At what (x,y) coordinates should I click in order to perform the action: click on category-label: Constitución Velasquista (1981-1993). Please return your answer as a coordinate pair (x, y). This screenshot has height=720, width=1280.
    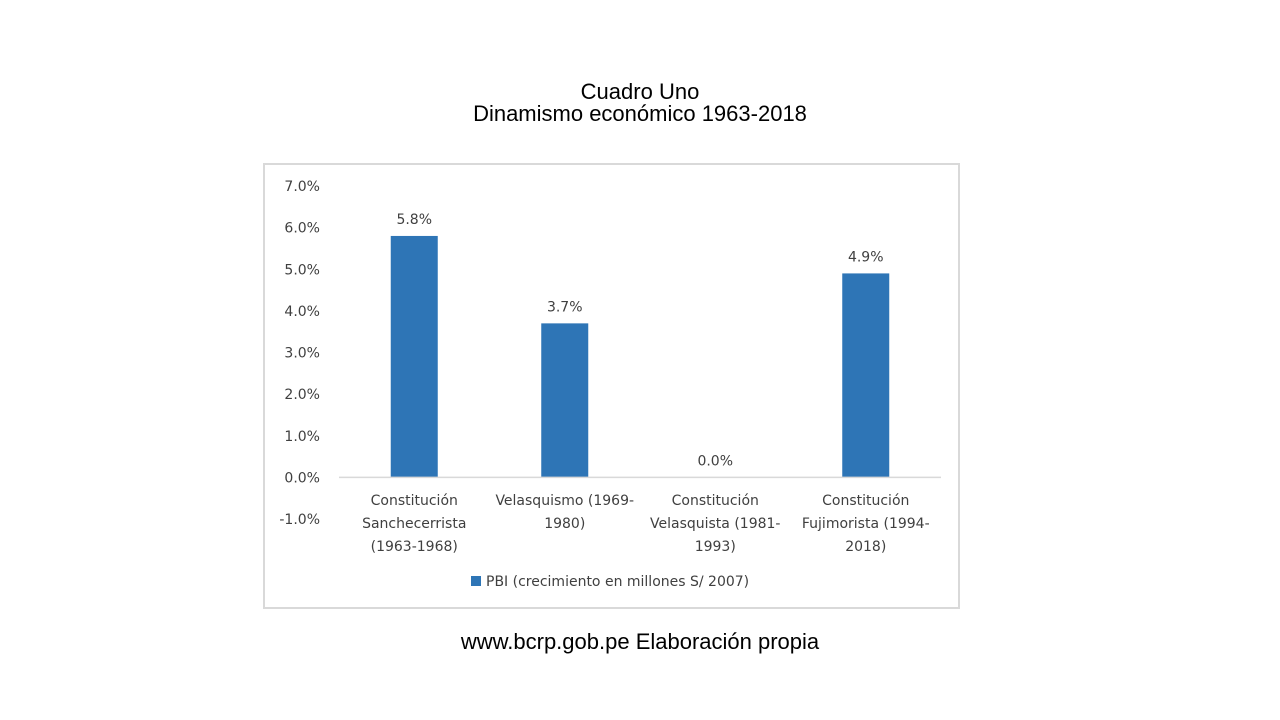
    Looking at the image, I should click on (715, 524).